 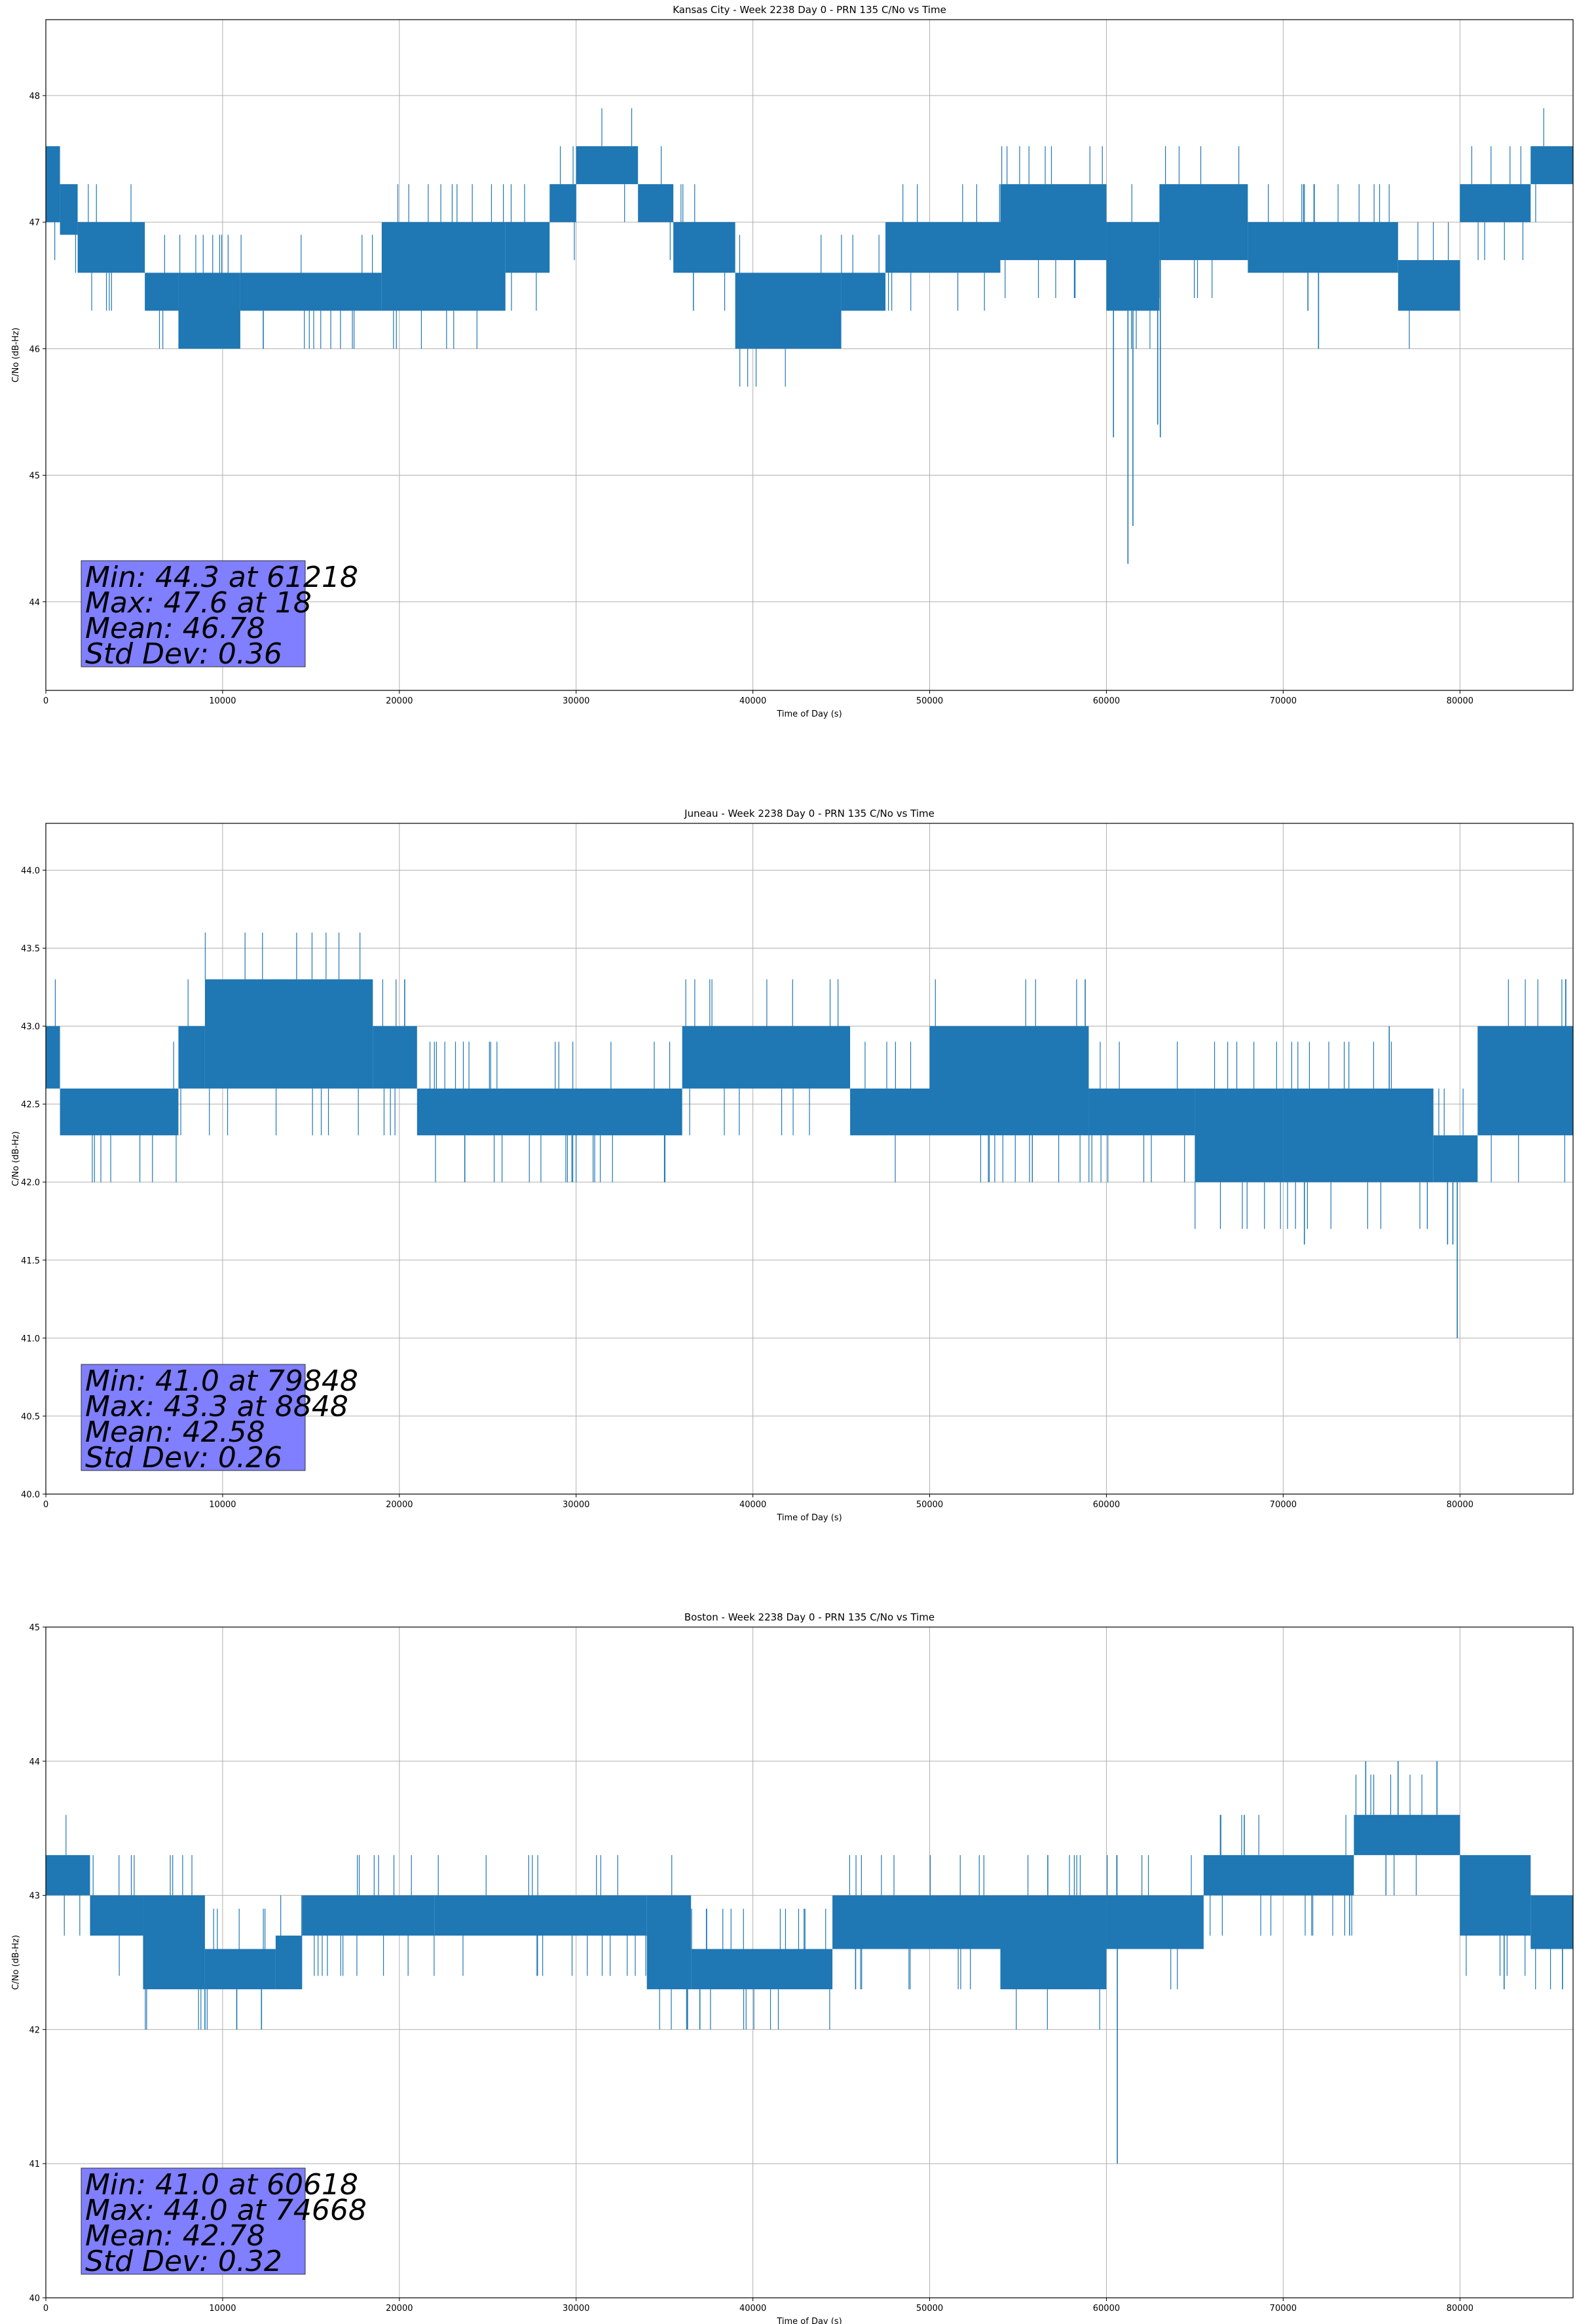 What do you see at coordinates (175, 628) in the screenshot?
I see `stats-line: Mean: 46.78` at bounding box center [175, 628].